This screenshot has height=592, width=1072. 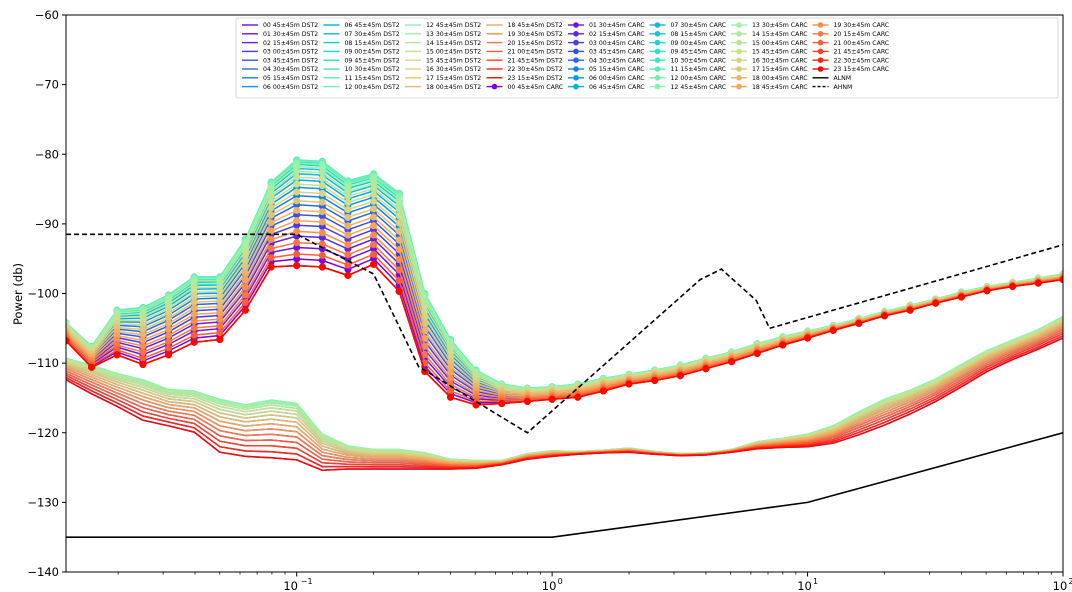 I want to click on legend-label: 02 15±45m DST2, so click(x=290, y=43).